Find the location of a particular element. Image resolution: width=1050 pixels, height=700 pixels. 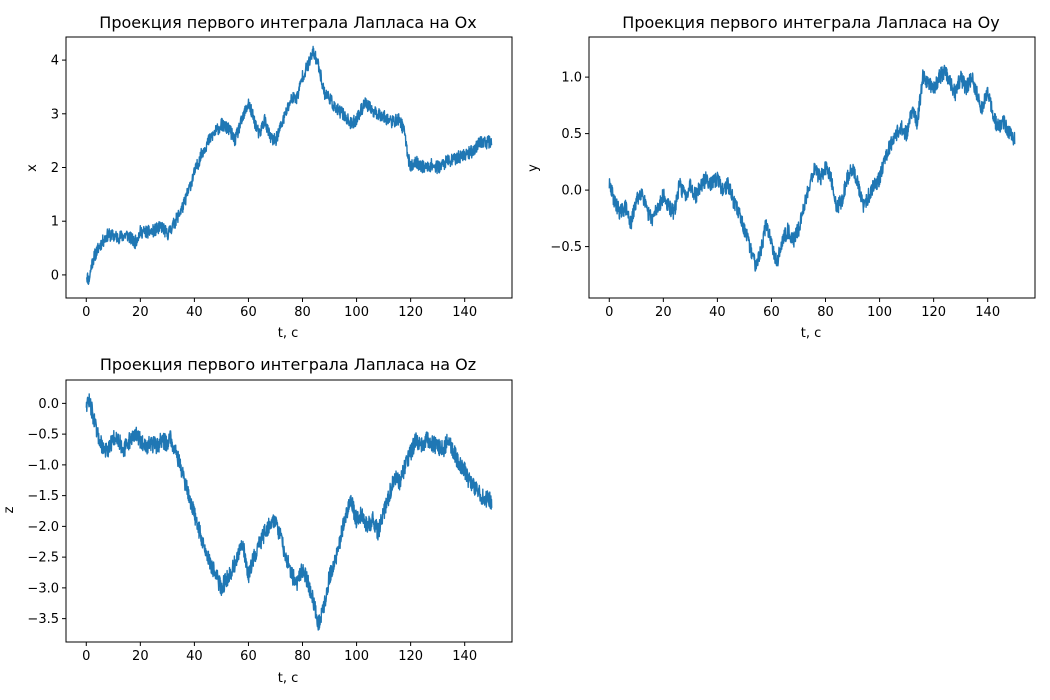

y-tick-label: 0 is located at coordinates (55, 275).